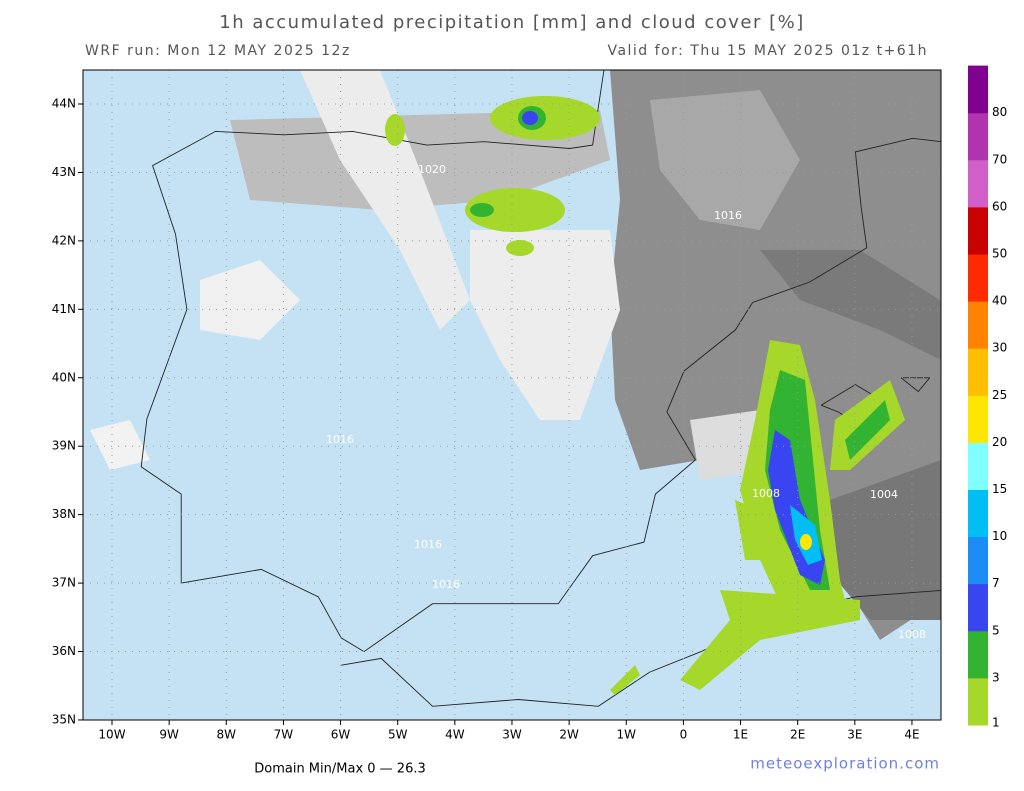  I want to click on min-max: Domain Min/Max 0 — 26.3, so click(340, 769).